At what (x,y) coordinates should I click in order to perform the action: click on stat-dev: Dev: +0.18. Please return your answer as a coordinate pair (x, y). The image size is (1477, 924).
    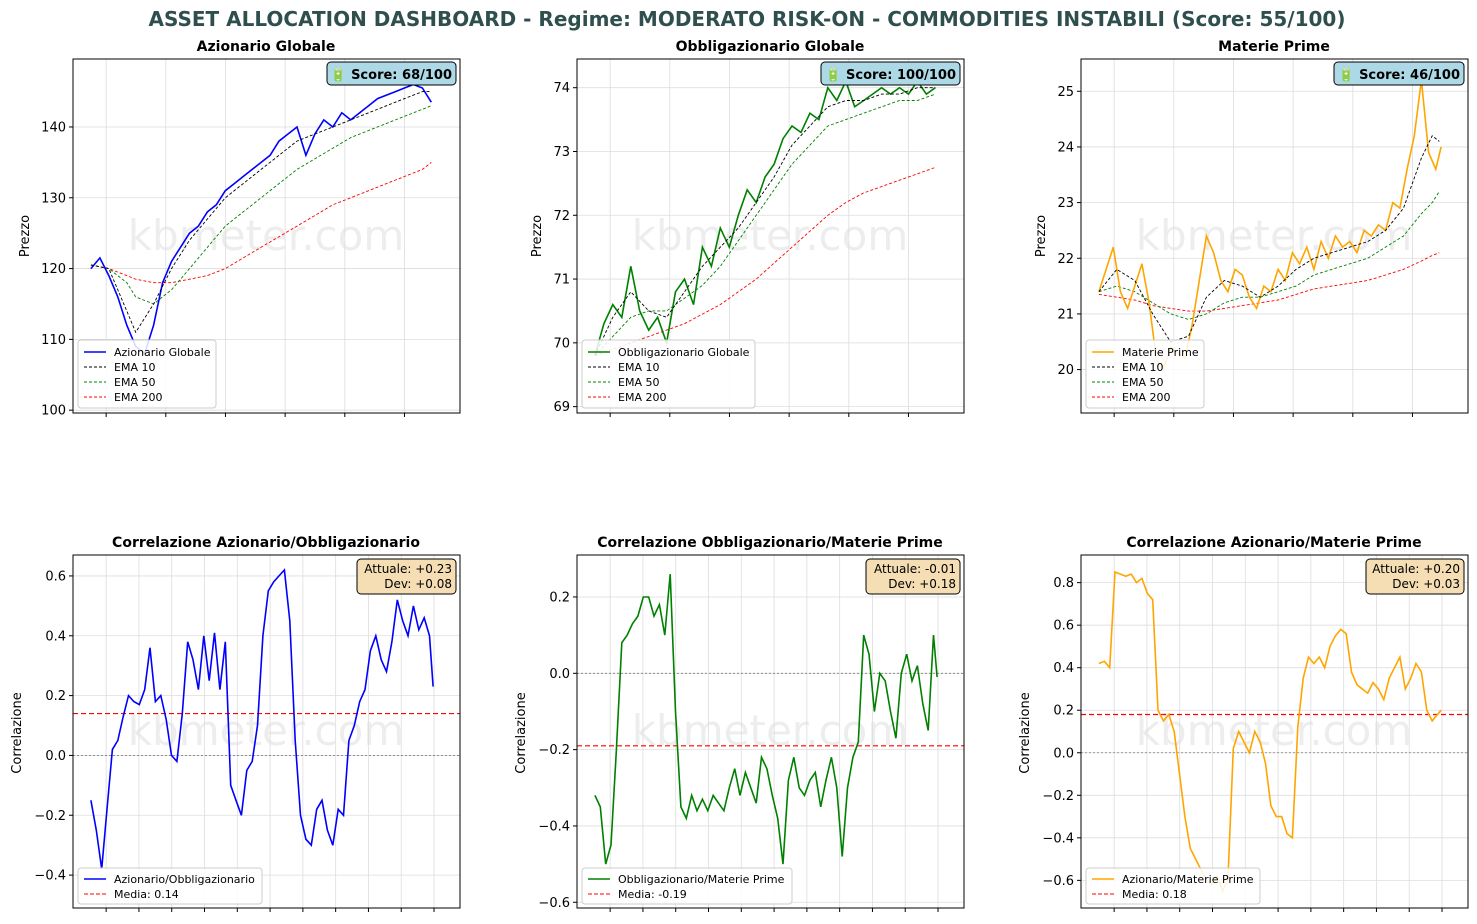
    Looking at the image, I should click on (922, 584).